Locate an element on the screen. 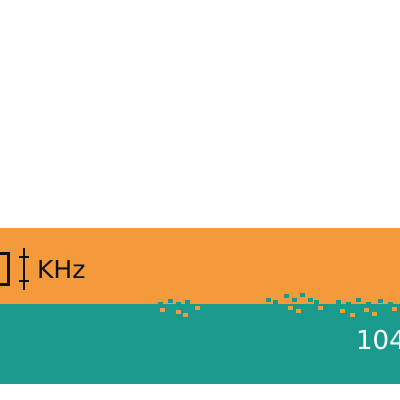  frequency-unit: KHz is located at coordinates (61, 269).